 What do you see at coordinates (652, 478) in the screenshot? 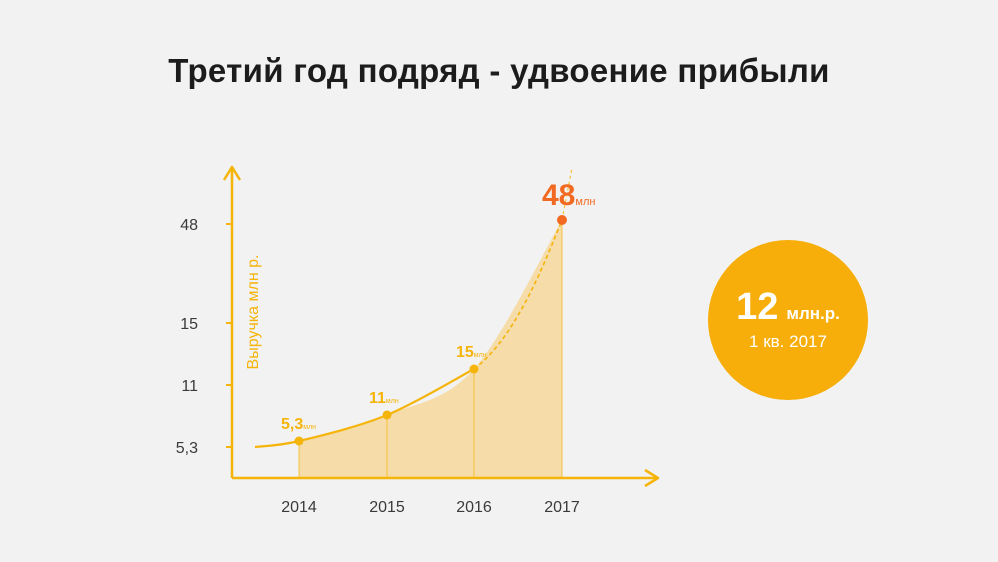
I see `x-axis-arrow` at bounding box center [652, 478].